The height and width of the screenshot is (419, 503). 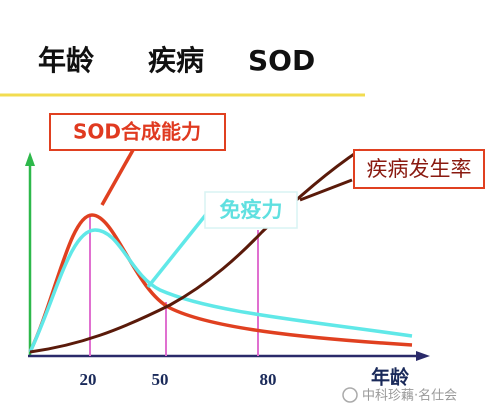 I want to click on immunity-pointer, so click(x=178, y=249).